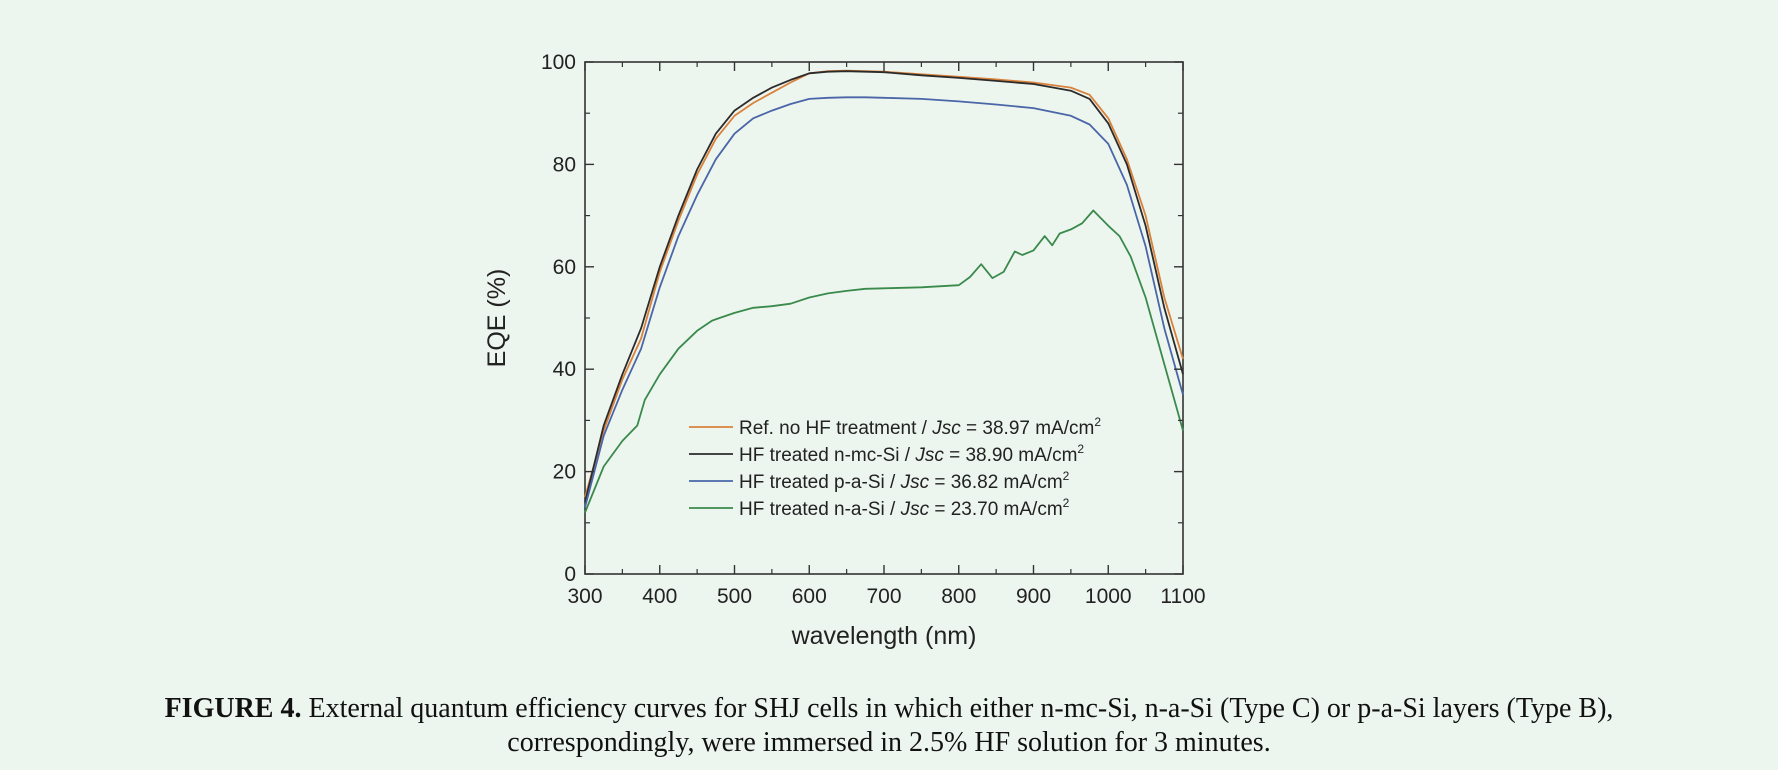  I want to click on x-tick-label: 300, so click(584, 596).